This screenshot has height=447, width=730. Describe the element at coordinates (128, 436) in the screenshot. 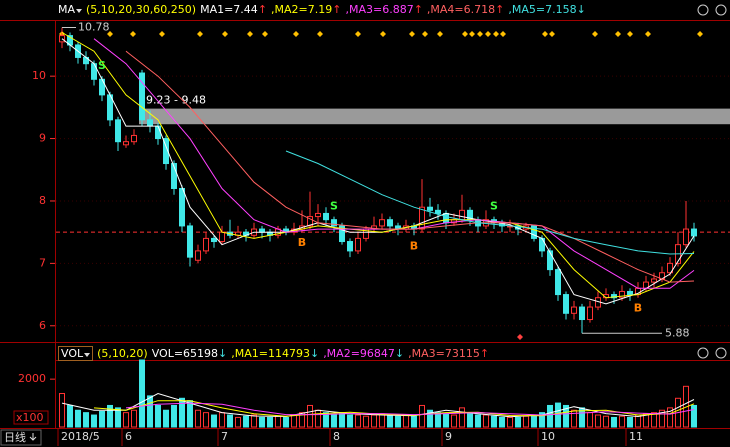

I see `x-tick-label: 6` at that location.